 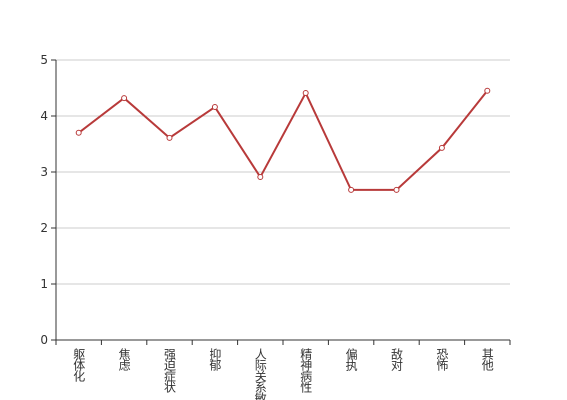 What do you see at coordinates (351, 359) in the screenshot?
I see `x-tick-label: 偏执` at bounding box center [351, 359].